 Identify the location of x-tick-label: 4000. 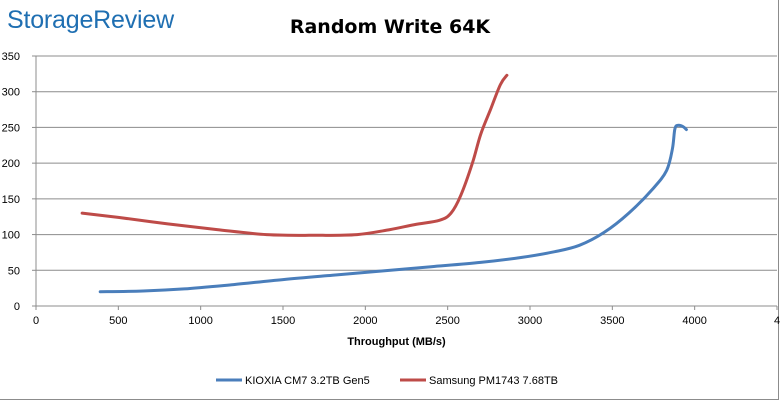
(694, 321).